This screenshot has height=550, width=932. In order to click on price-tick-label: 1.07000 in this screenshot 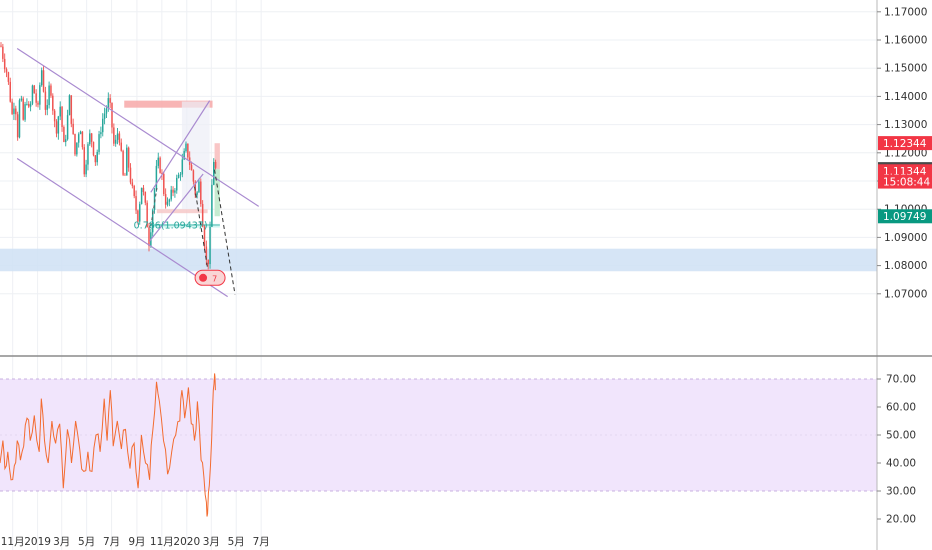, I will do `click(905, 294)`.